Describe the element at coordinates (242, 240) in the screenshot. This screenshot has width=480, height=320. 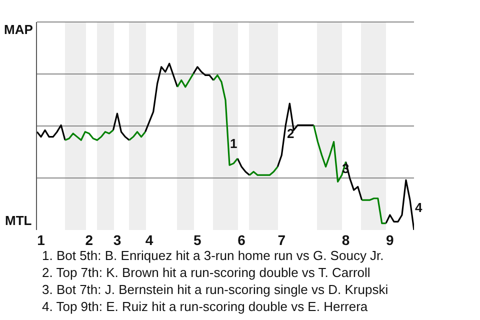
I see `x-tick-label: 6` at that location.